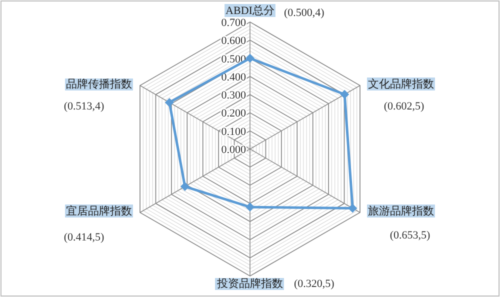 The image size is (500, 297). Describe the element at coordinates (99, 211) in the screenshot. I see `spoke-label: 宜居品牌指数` at that location.